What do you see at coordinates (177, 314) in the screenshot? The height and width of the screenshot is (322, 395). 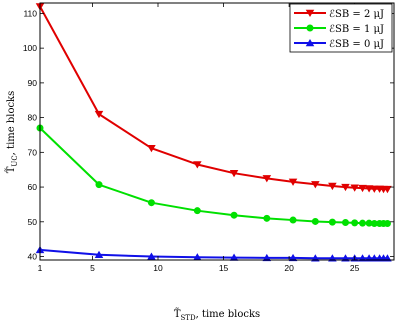 I see `x-axis-label-main: T̃` at bounding box center [177, 314].